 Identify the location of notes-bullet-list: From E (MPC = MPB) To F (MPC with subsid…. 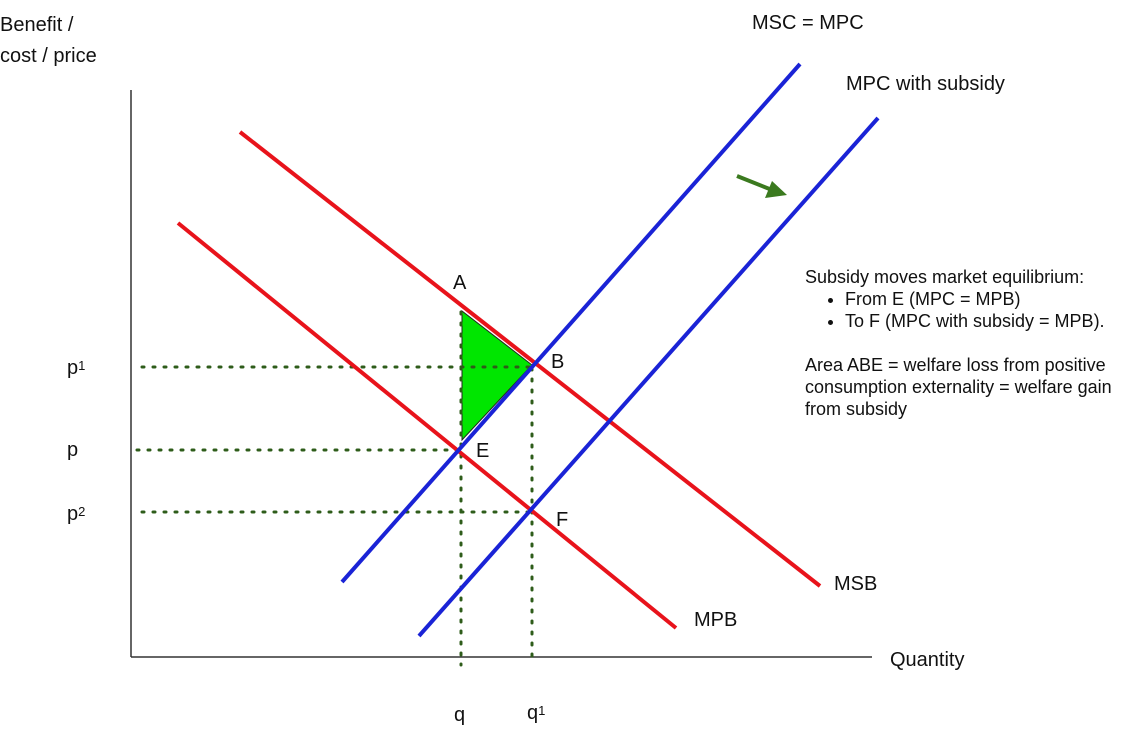
(975, 310).